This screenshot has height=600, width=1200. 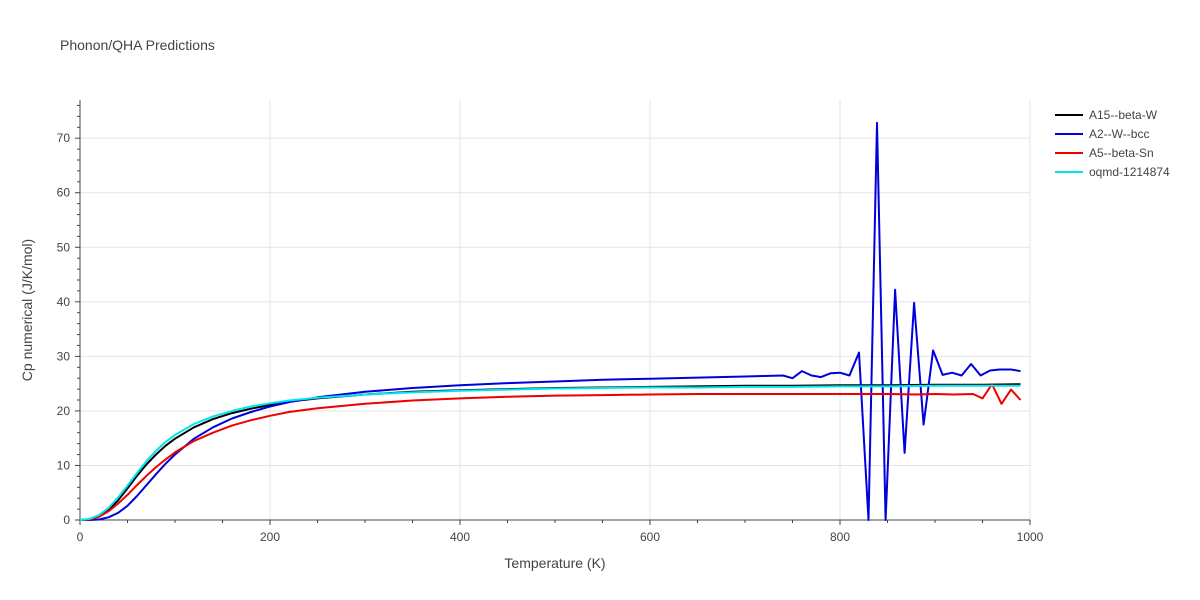 What do you see at coordinates (64, 465) in the screenshot?
I see `y-tick-label: 10` at bounding box center [64, 465].